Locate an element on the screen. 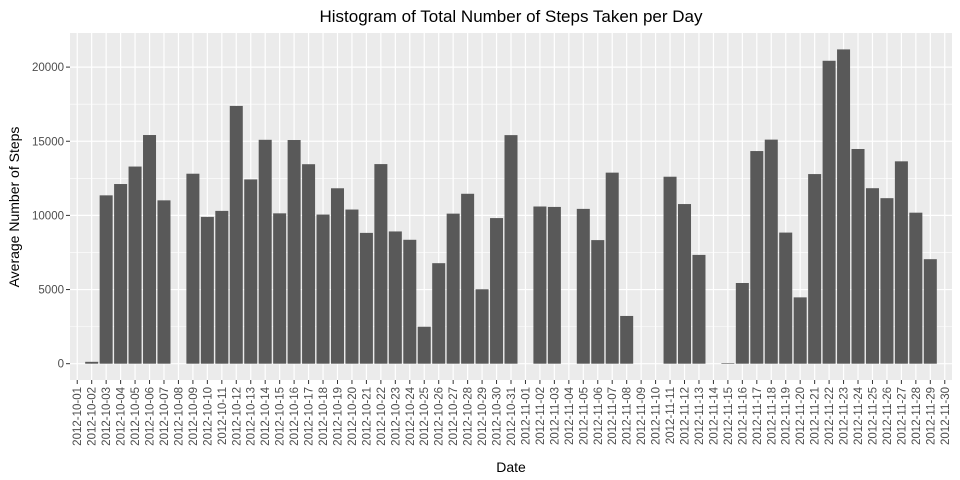 The height and width of the screenshot is (480, 960). x-tick-label: 2012-11-17 is located at coordinates (758, 416).